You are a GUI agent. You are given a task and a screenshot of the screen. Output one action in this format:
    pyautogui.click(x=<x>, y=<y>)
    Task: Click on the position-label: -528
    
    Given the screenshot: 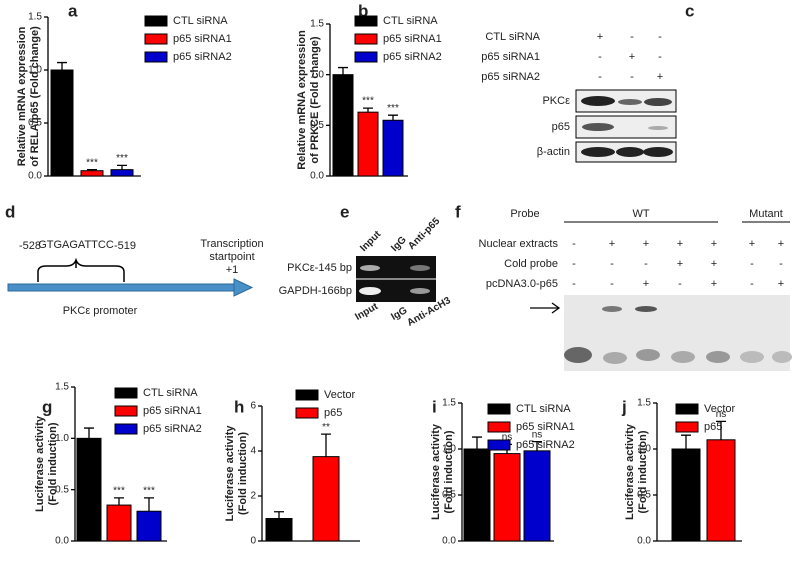 What is the action you would take?
    pyautogui.click(x=30, y=246)
    